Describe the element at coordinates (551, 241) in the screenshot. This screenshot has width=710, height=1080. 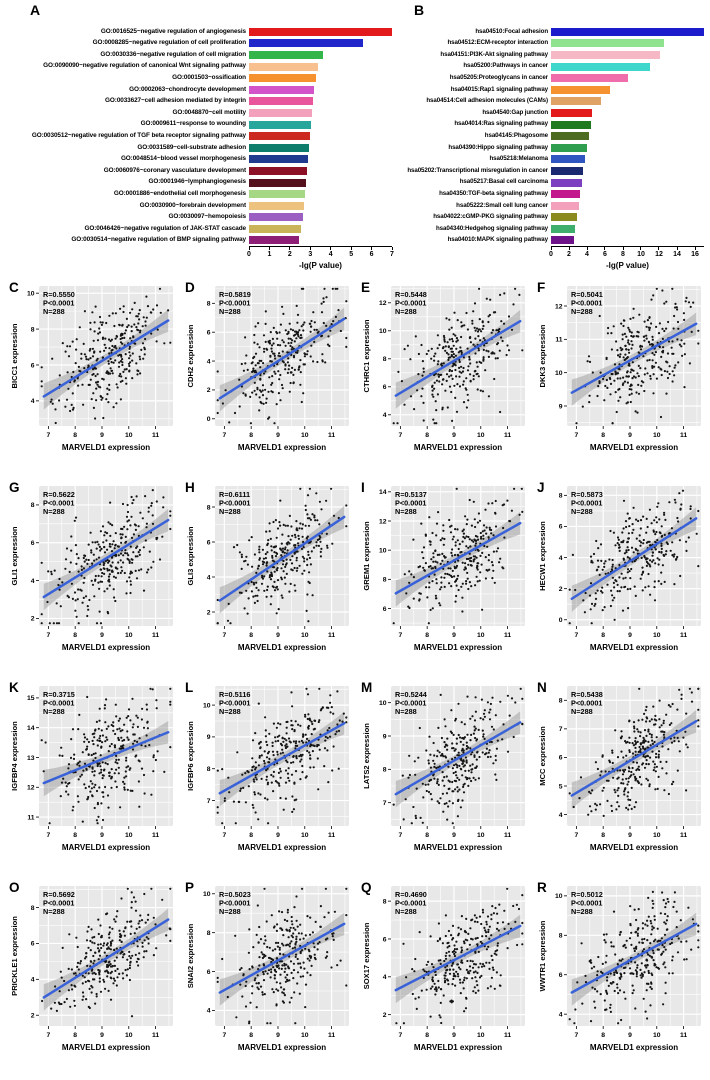
I see `bar-row: hsa04010:MAPK signaling pathway` at that location.